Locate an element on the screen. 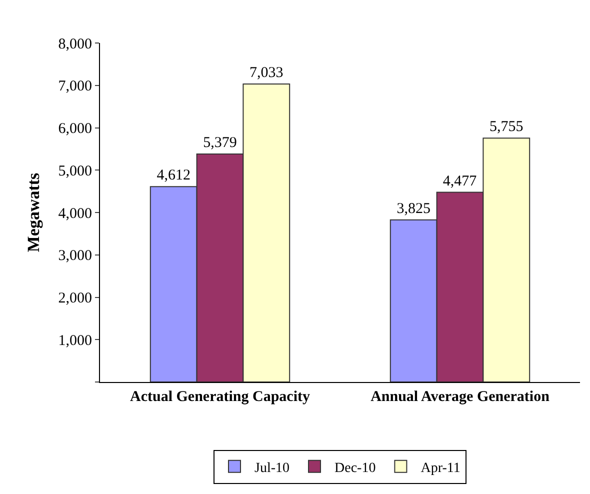 The height and width of the screenshot is (494, 590). legend-label: Jul-10 is located at coordinates (272, 468).